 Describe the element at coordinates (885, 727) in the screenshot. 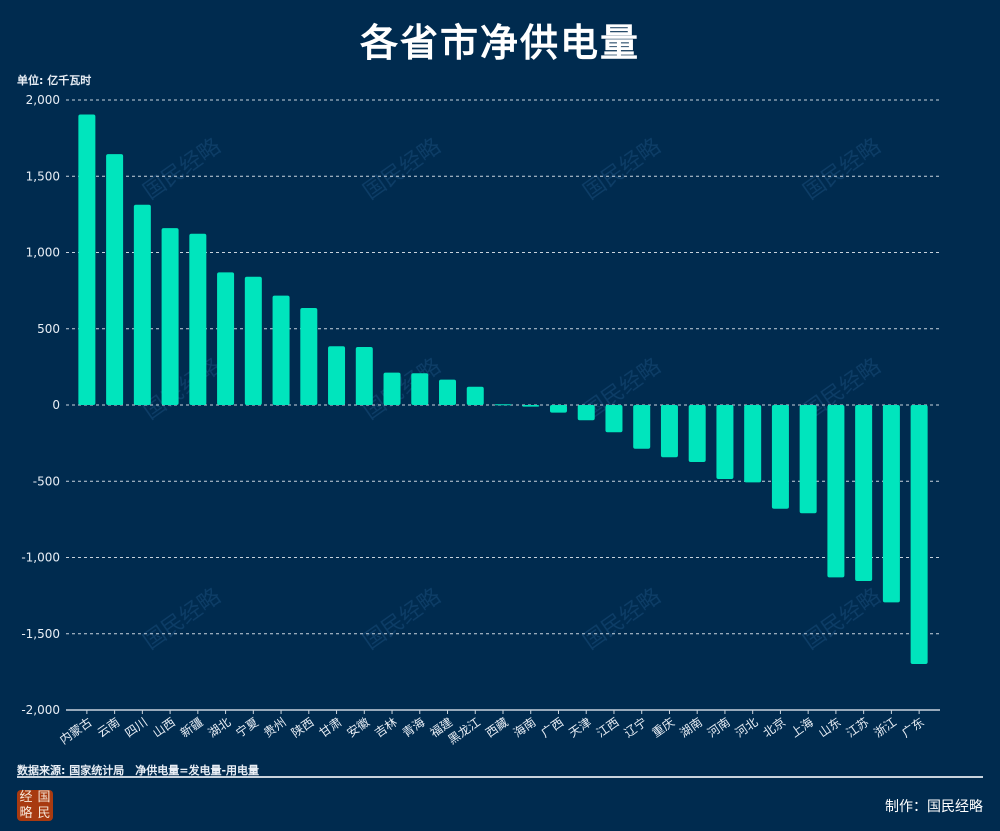

I see `x-tick-label: 浙江` at that location.